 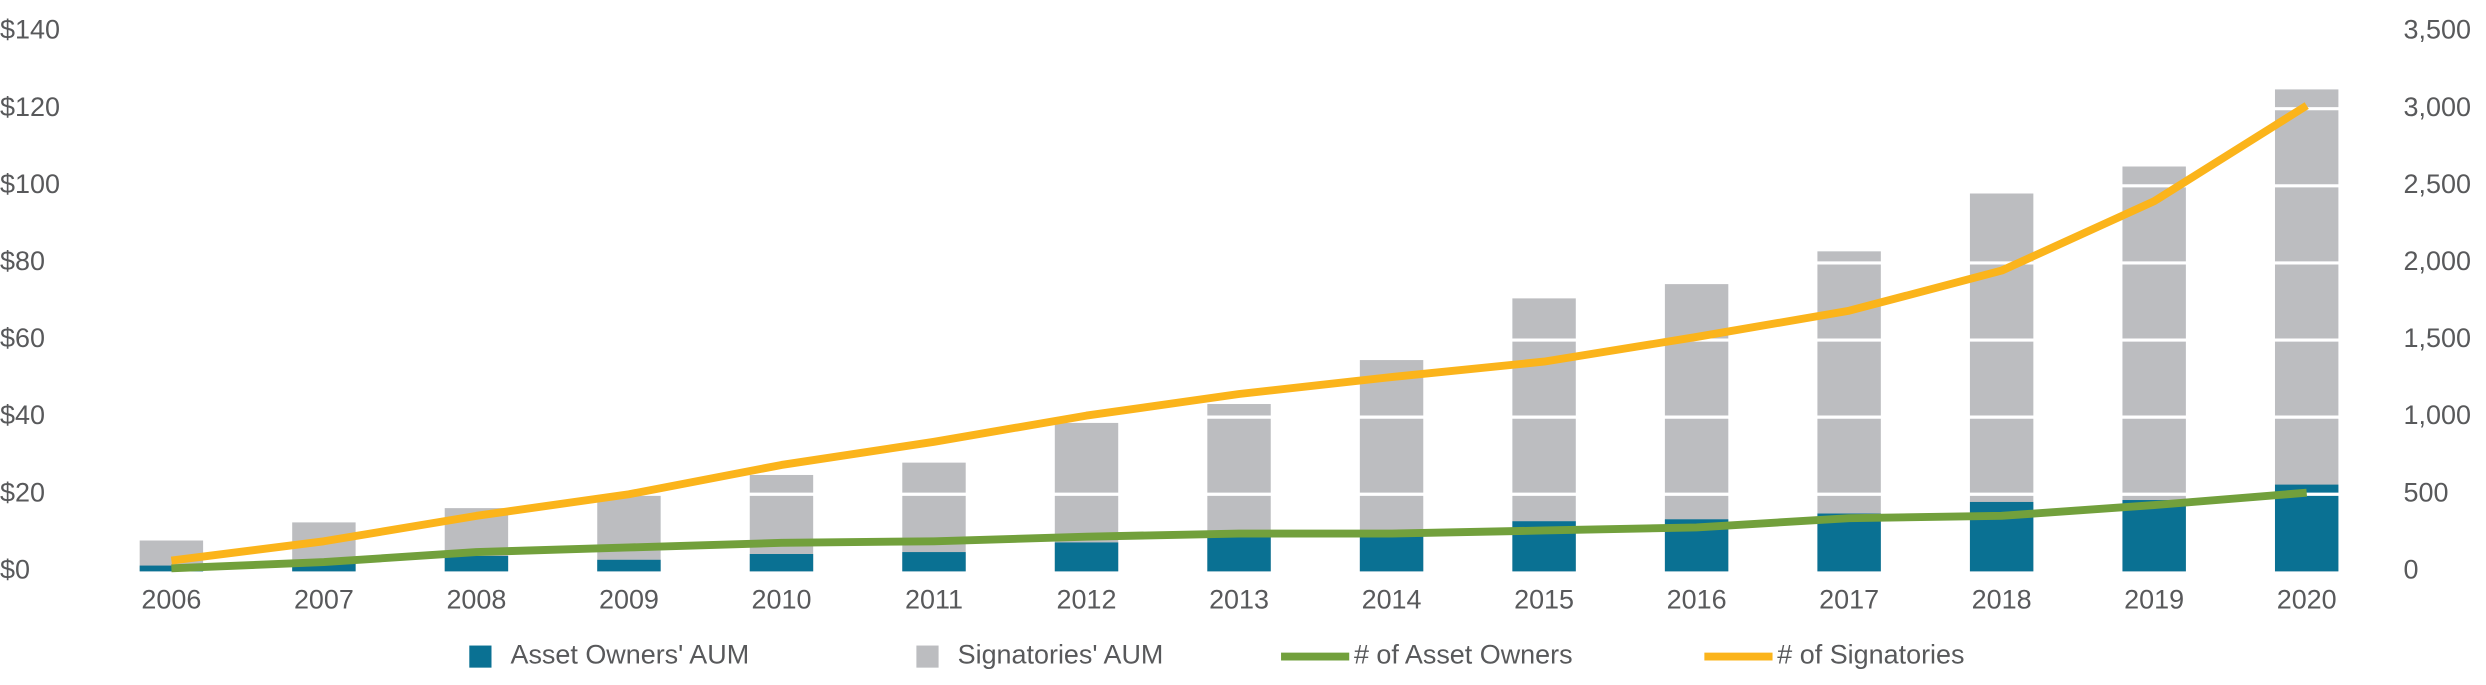 What do you see at coordinates (2437, 338) in the screenshot?
I see `y2-tick-label: 1,500` at bounding box center [2437, 338].